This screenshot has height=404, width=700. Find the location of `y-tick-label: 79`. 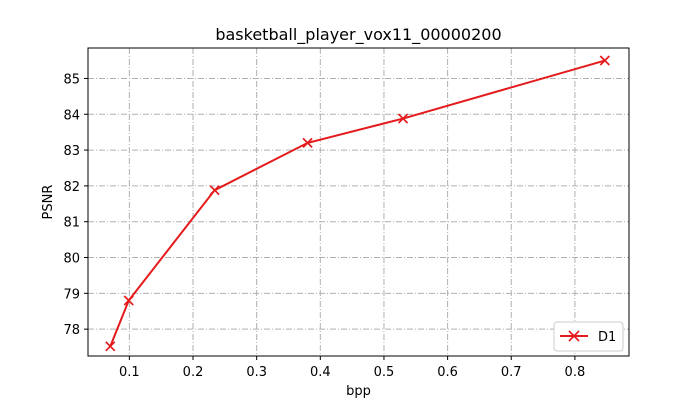

y-tick-label: 79 is located at coordinates (71, 294).